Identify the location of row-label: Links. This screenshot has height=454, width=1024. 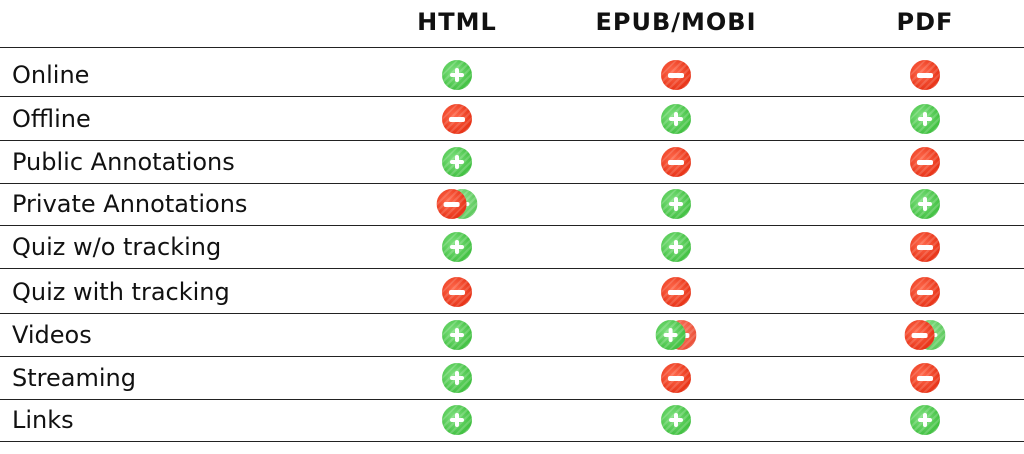
(43, 420).